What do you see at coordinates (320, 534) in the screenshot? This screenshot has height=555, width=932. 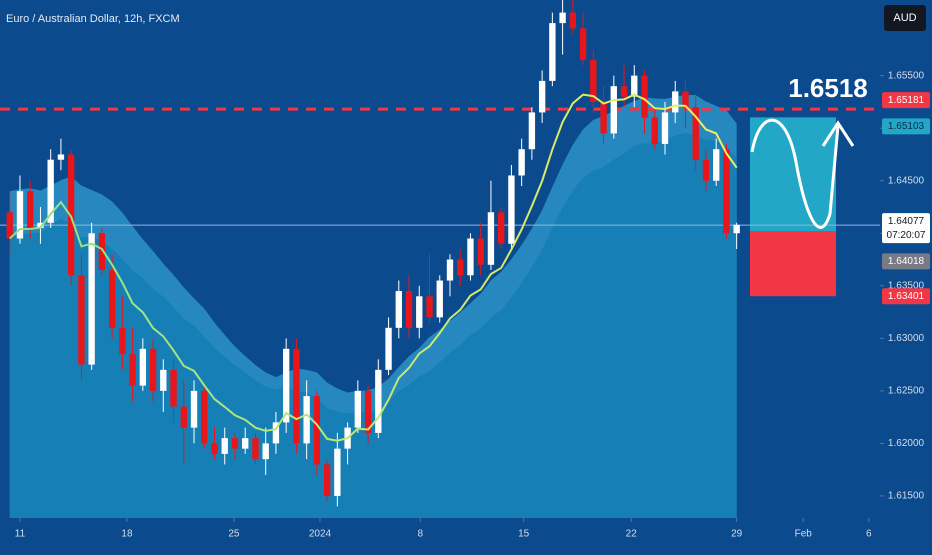 I see `x-tick-label: 2024` at bounding box center [320, 534].